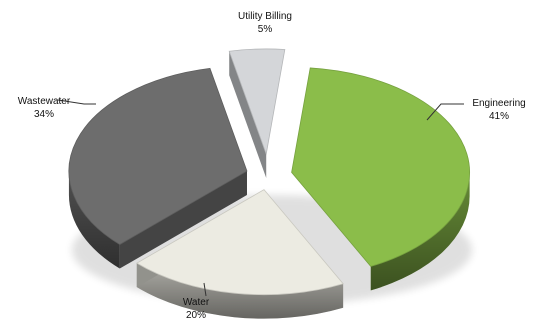 The image size is (540, 334). What do you see at coordinates (196, 315) in the screenshot?
I see `slice-value-water: 20%` at bounding box center [196, 315].